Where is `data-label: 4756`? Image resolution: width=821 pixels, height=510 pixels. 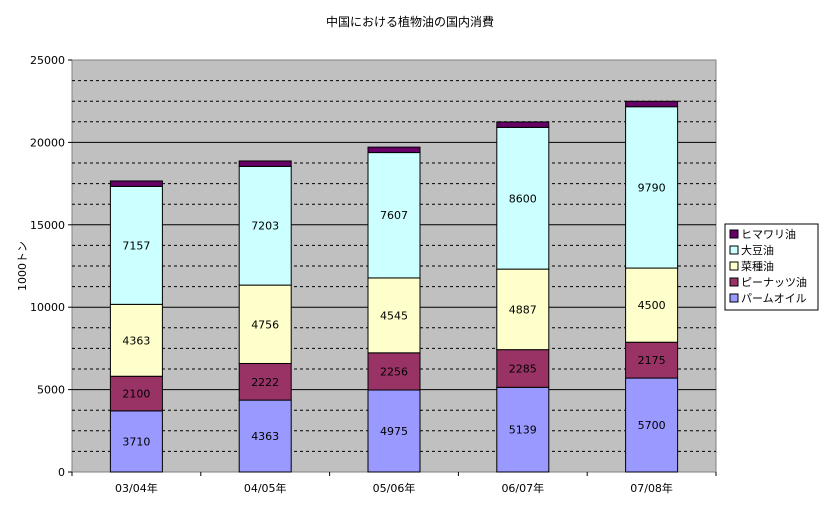 data-label: 4756 is located at coordinates (265, 324).